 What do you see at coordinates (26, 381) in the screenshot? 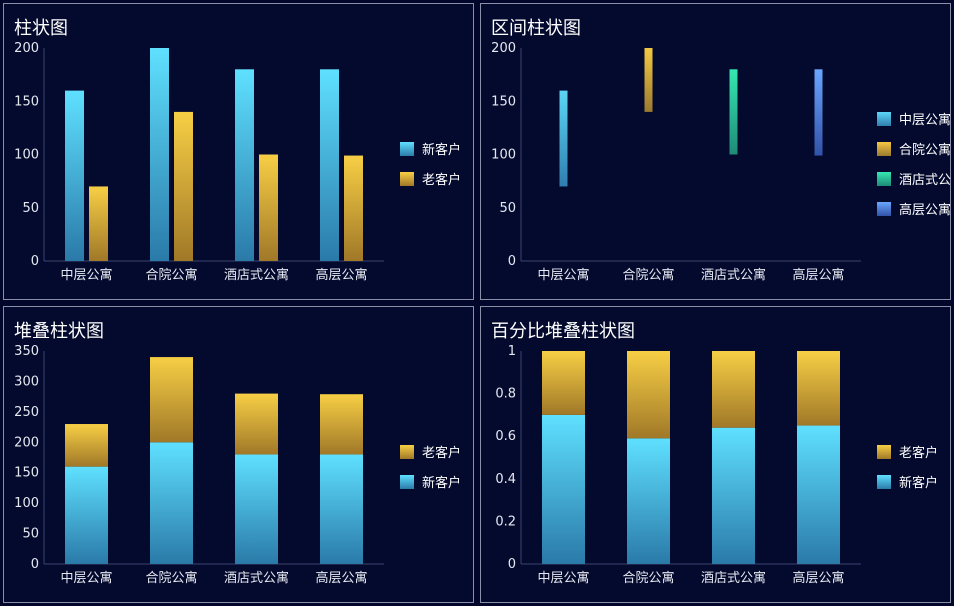
I see `y-tick-label: 300` at bounding box center [26, 381].